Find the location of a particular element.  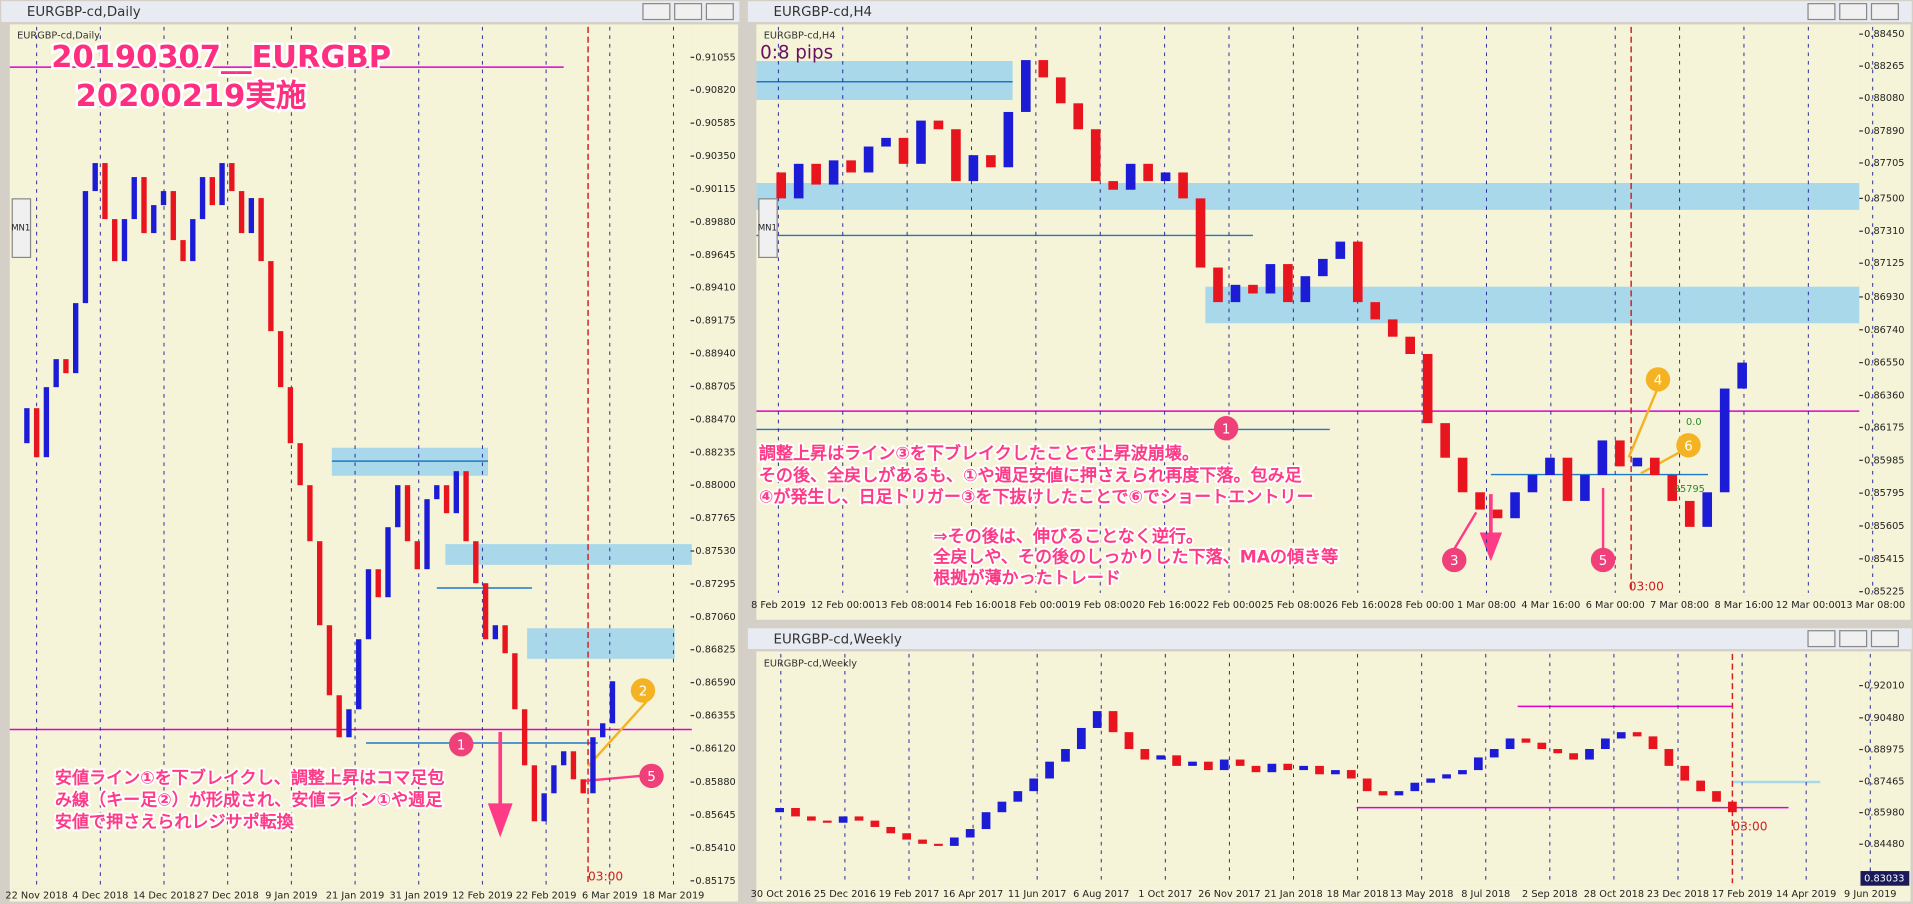

marker-circle is located at coordinates (643, 690).